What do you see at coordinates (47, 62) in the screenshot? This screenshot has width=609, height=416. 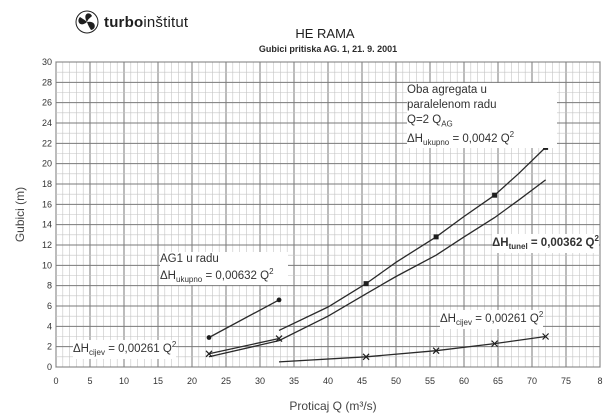 I see `y-tick-label: 30` at bounding box center [47, 62].